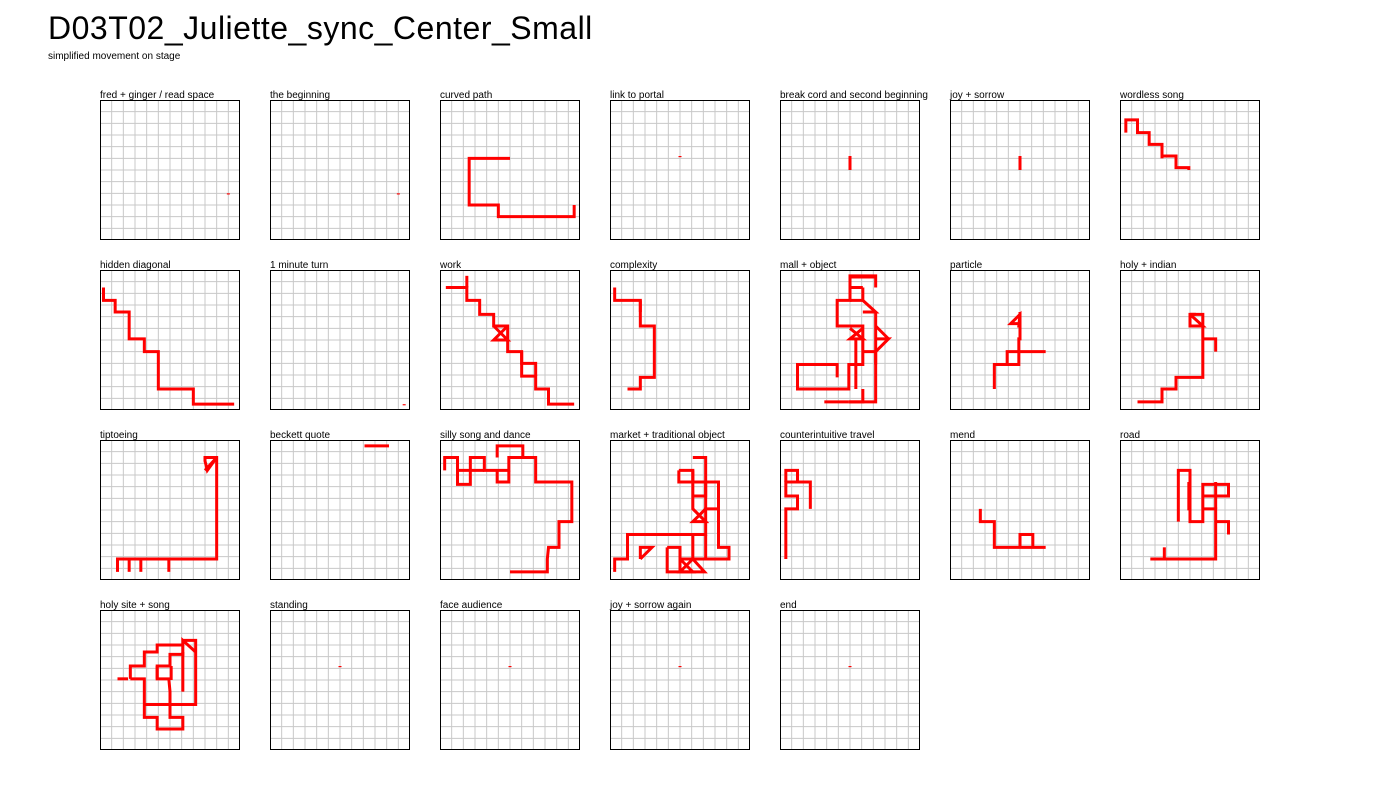 Image resolution: width=1400 pixels, height=800 pixels. I want to click on panel-title: particle, so click(966, 265).